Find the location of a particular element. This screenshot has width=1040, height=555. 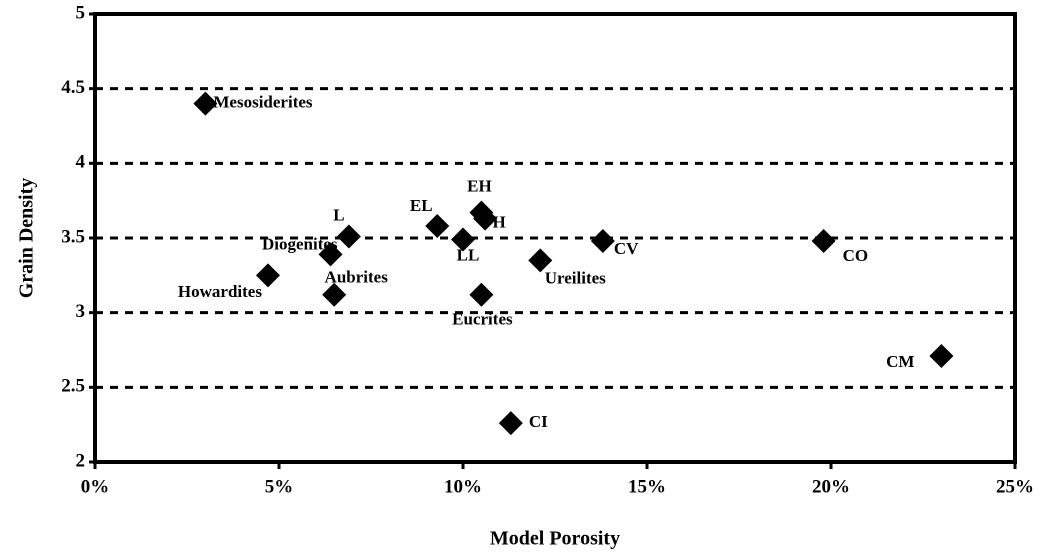

point-label: CM is located at coordinates (900, 361).